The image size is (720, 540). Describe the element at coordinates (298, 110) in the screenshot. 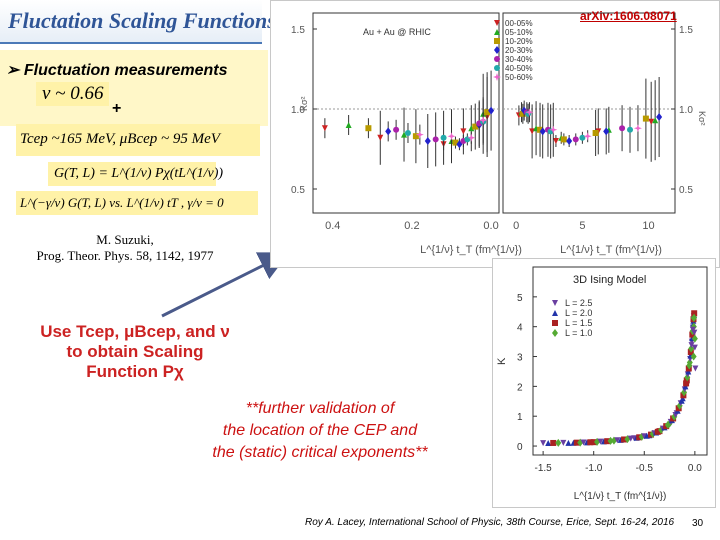

I see `y-tick-label-left: 1.0` at that location.